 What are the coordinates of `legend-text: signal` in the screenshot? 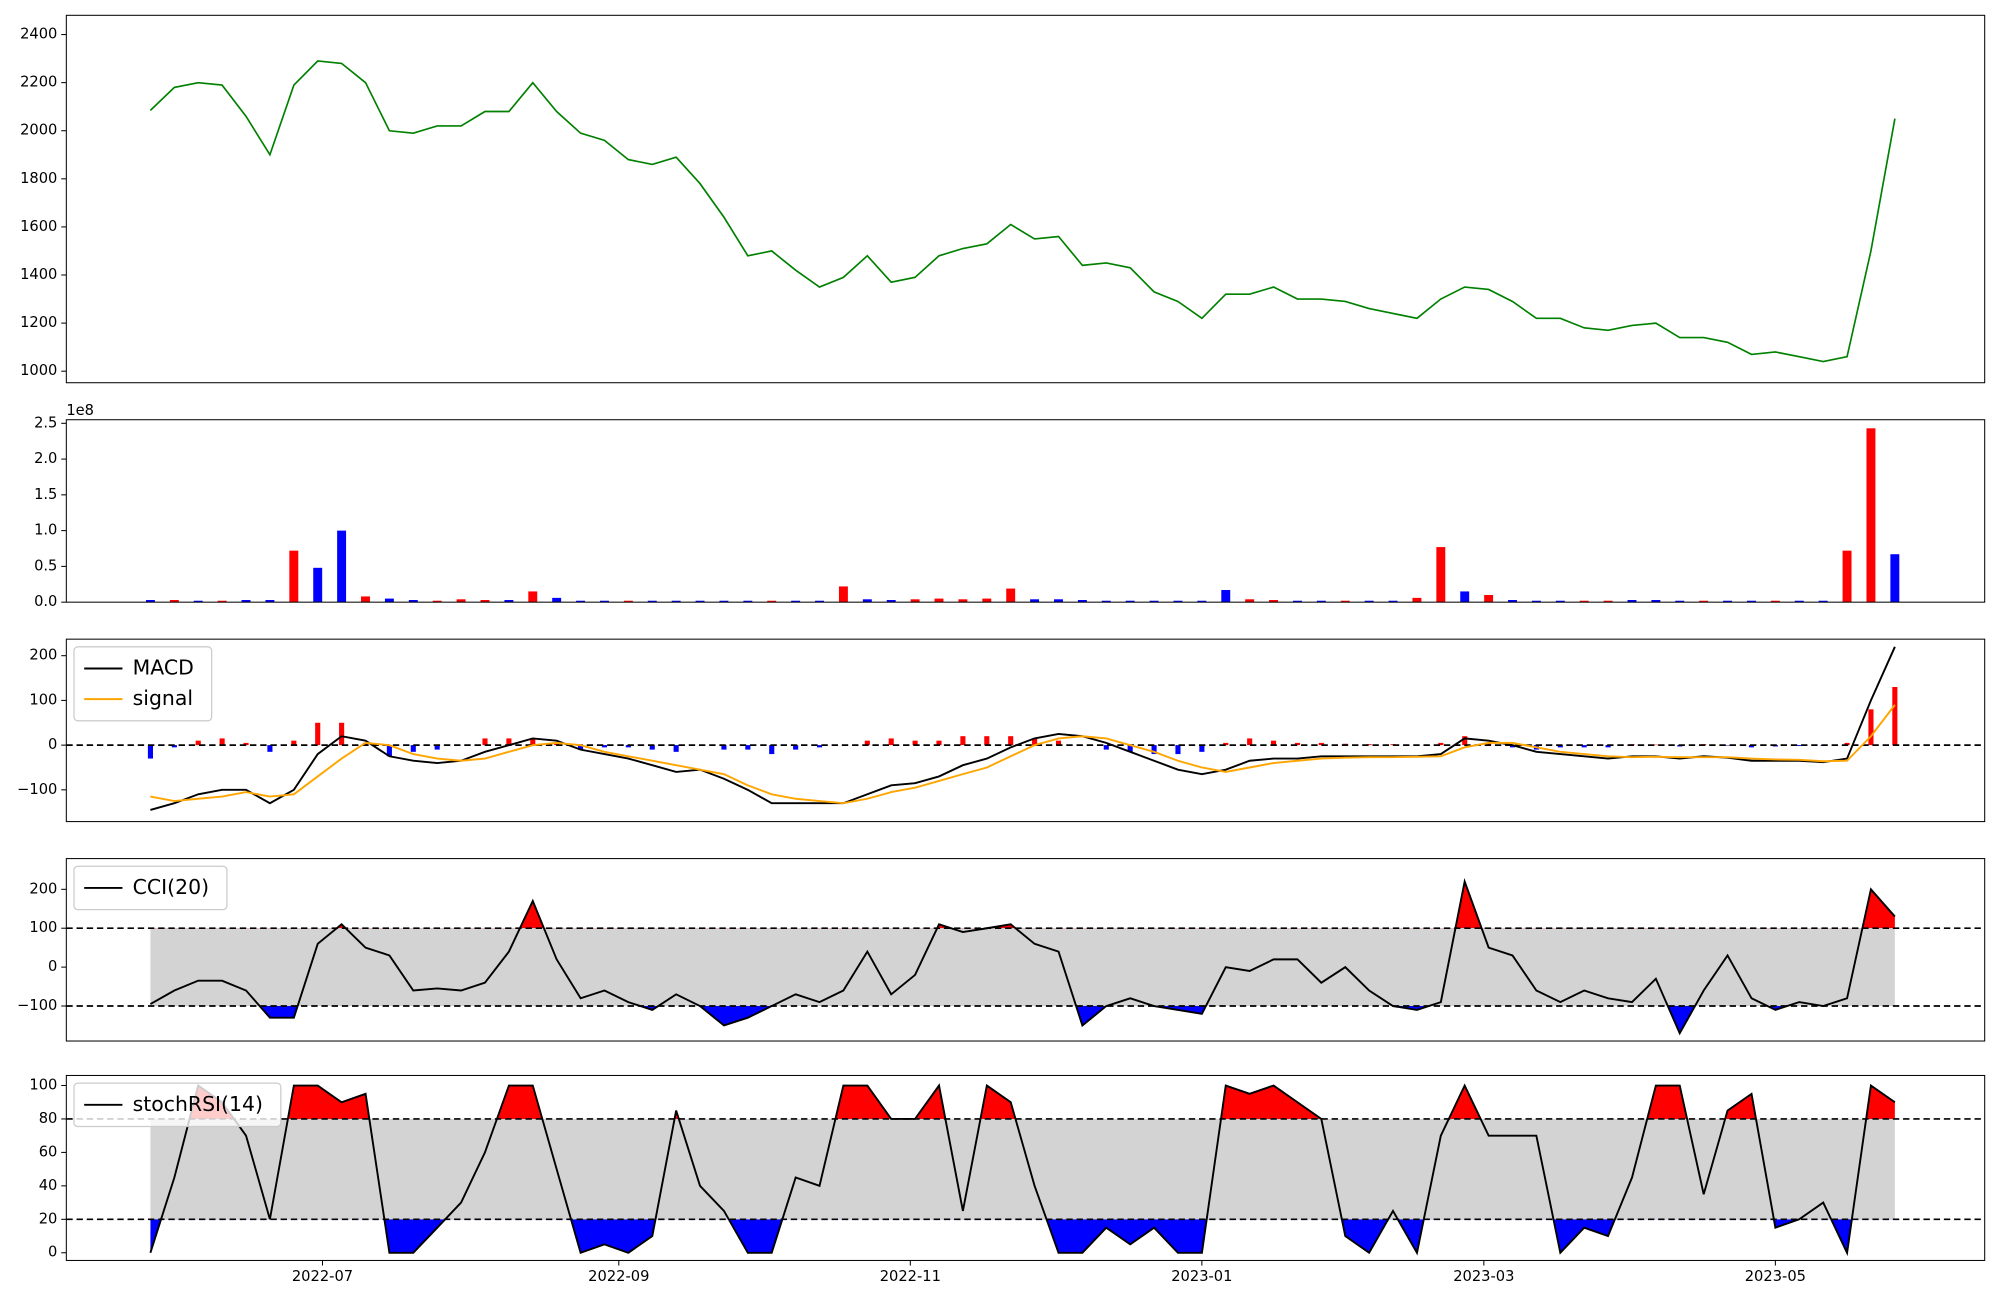 It's located at (163, 698).